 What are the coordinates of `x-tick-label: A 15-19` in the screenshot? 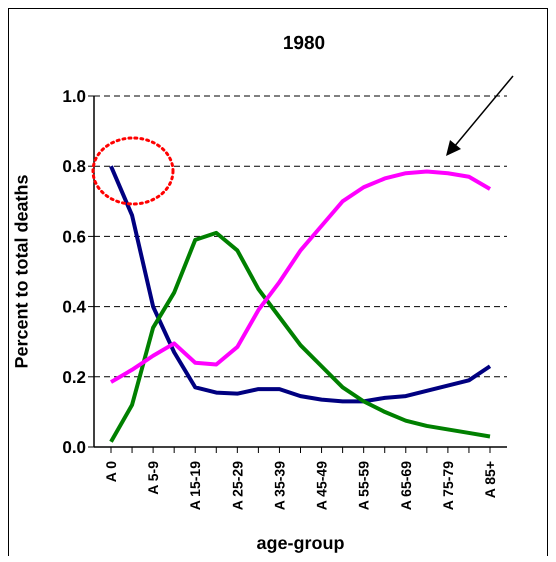 It's located at (195, 485).